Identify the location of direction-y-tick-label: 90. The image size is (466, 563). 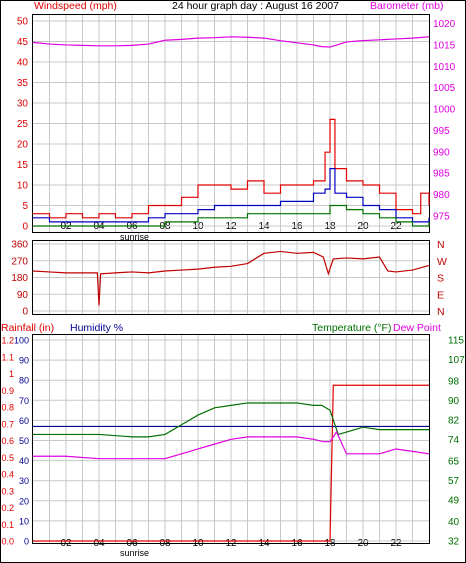
(23, 295).